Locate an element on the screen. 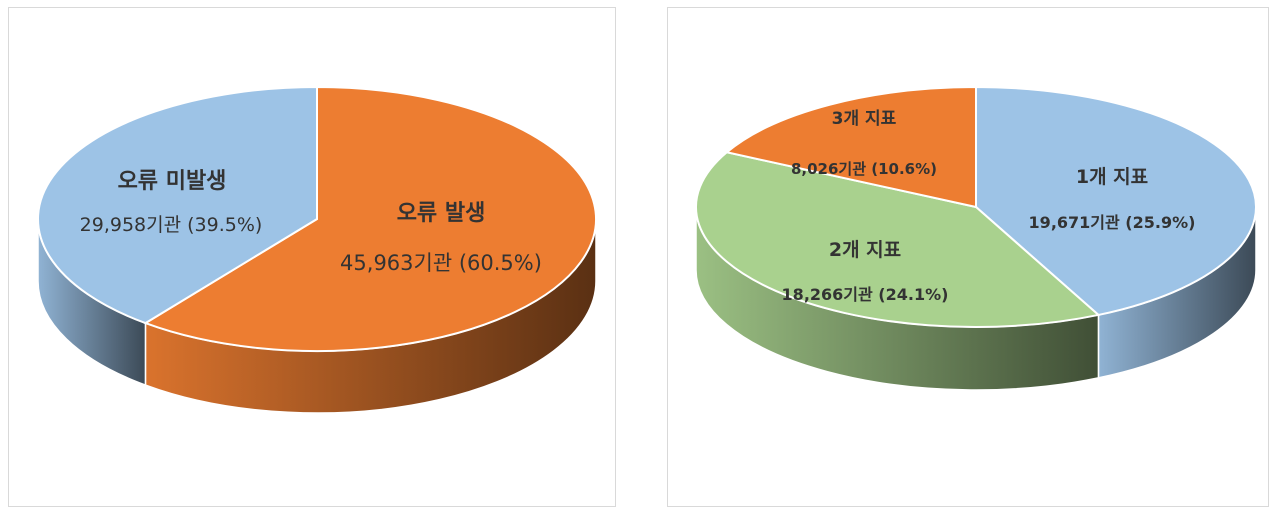 Image resolution: width=1275 pixels, height=513 pixels. slice-label-1-indicator: 1개 지표 is located at coordinates (1112, 177).